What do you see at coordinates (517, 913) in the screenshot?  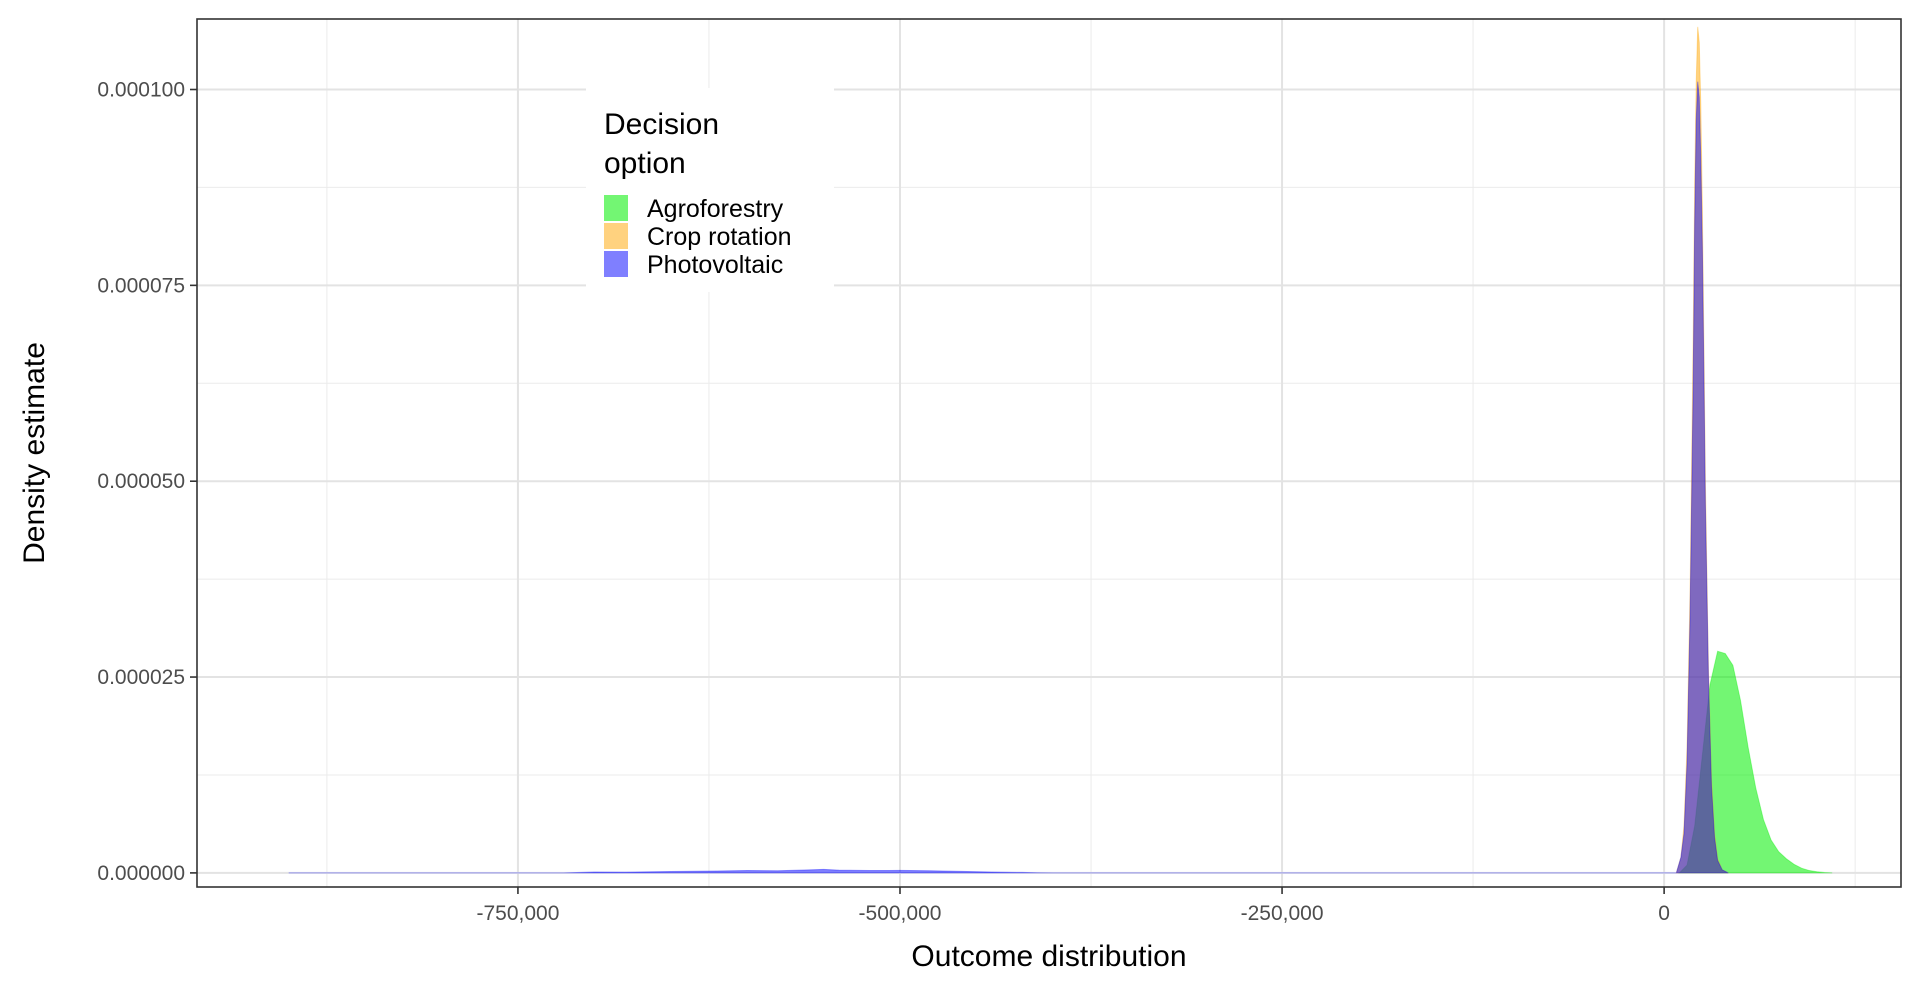 I see `x-tick-label: -750,000` at bounding box center [517, 913].